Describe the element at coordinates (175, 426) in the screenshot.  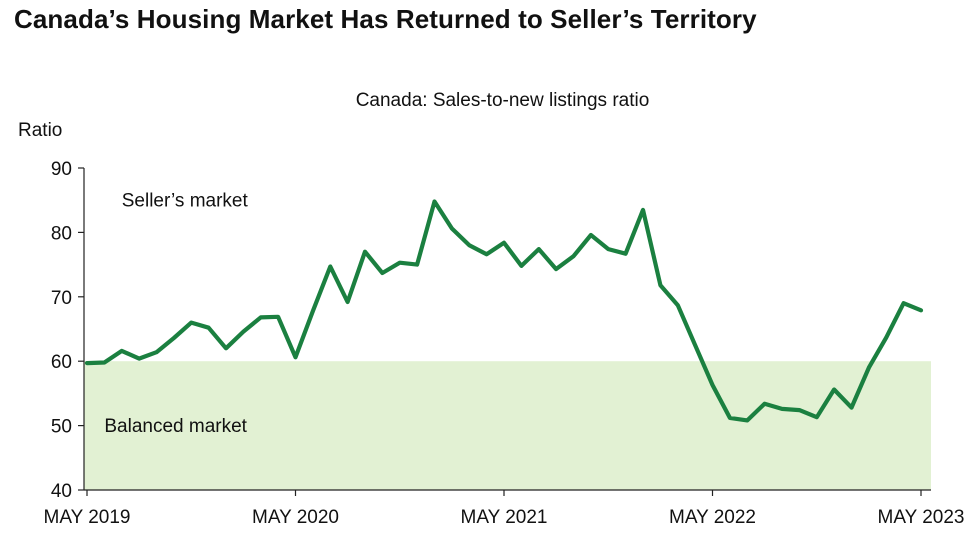
I see `region-annotation: Balanced market` at that location.